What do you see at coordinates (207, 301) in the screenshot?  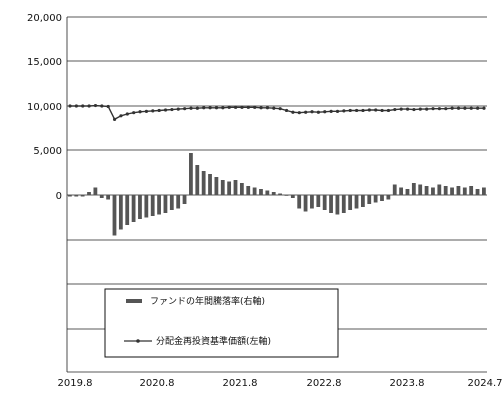 I see `legend-label-bar: ファンドの年間騰落率(右軸)` at bounding box center [207, 301].